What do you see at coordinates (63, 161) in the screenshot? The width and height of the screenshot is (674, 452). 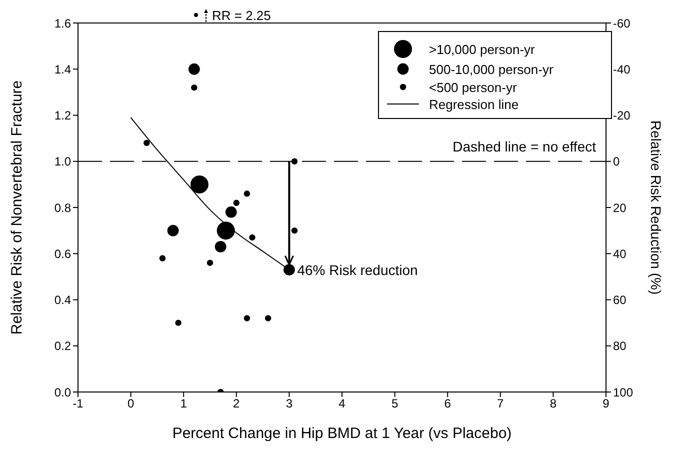 I see `y-tick-label: 1.0` at bounding box center [63, 161].